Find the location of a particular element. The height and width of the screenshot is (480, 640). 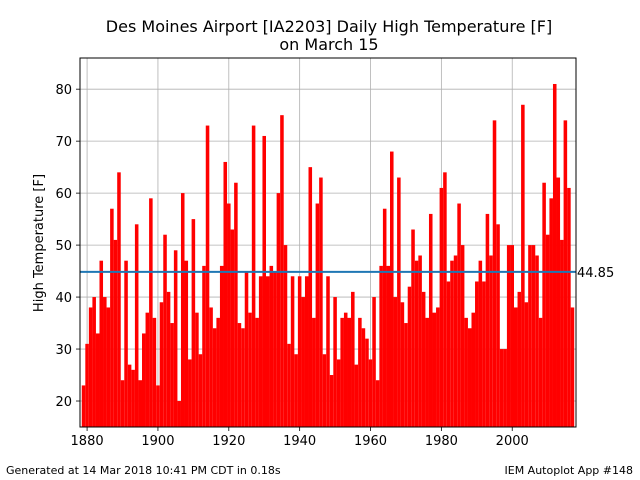

x-tick-label: 1940 is located at coordinates (299, 441).